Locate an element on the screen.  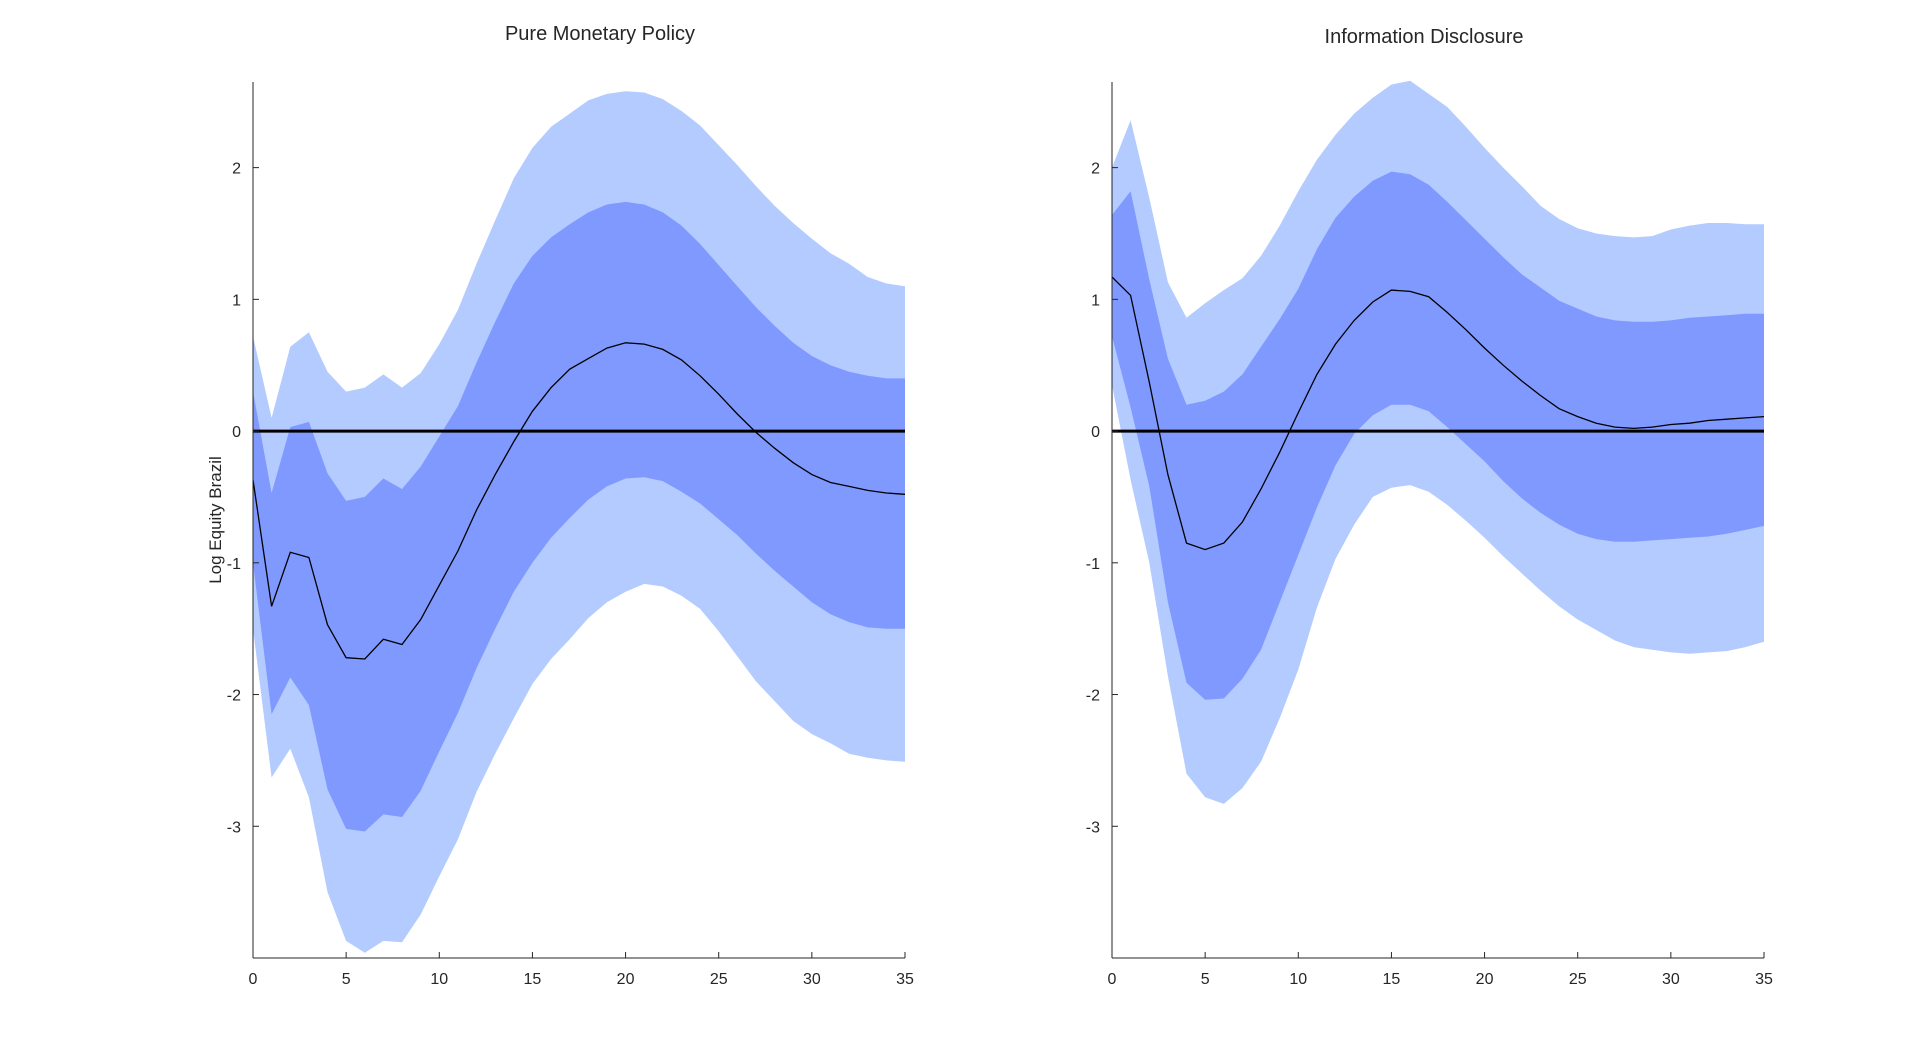
chart-title: Pure Monetary Policy is located at coordinates (600, 34).